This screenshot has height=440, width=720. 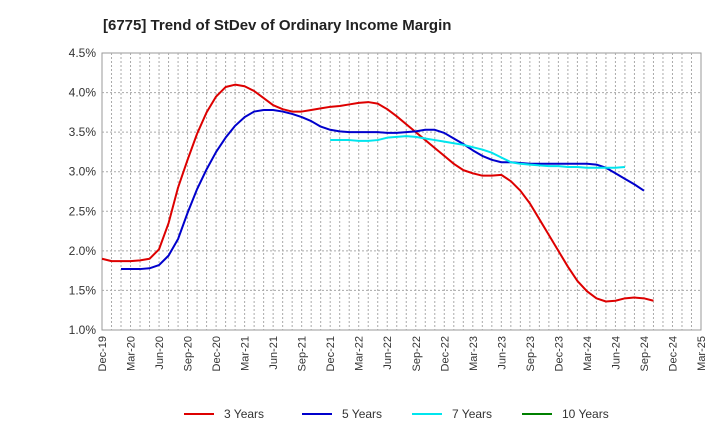 What do you see at coordinates (331, 353) in the screenshot?
I see `x-tick-label: Dec-21` at bounding box center [331, 353].